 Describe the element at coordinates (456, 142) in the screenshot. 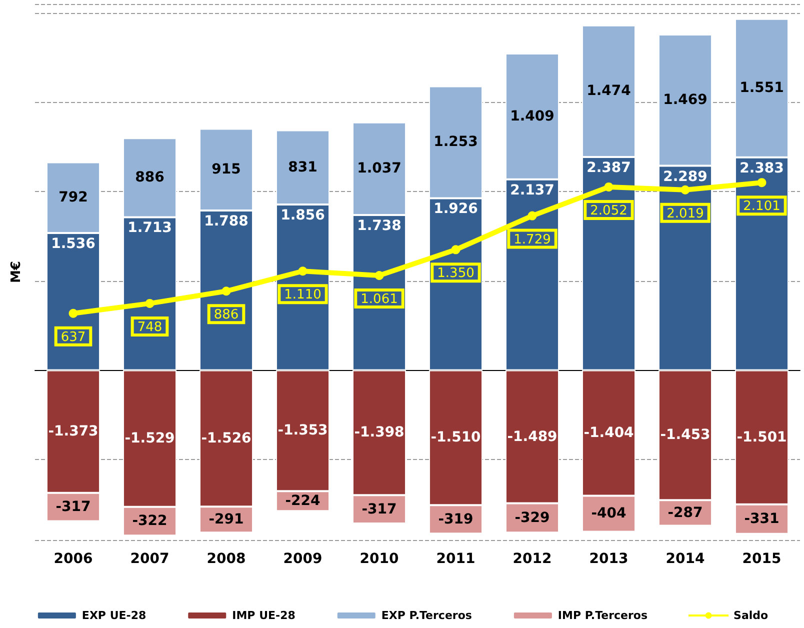

I see `data-label: 1.253` at that location.